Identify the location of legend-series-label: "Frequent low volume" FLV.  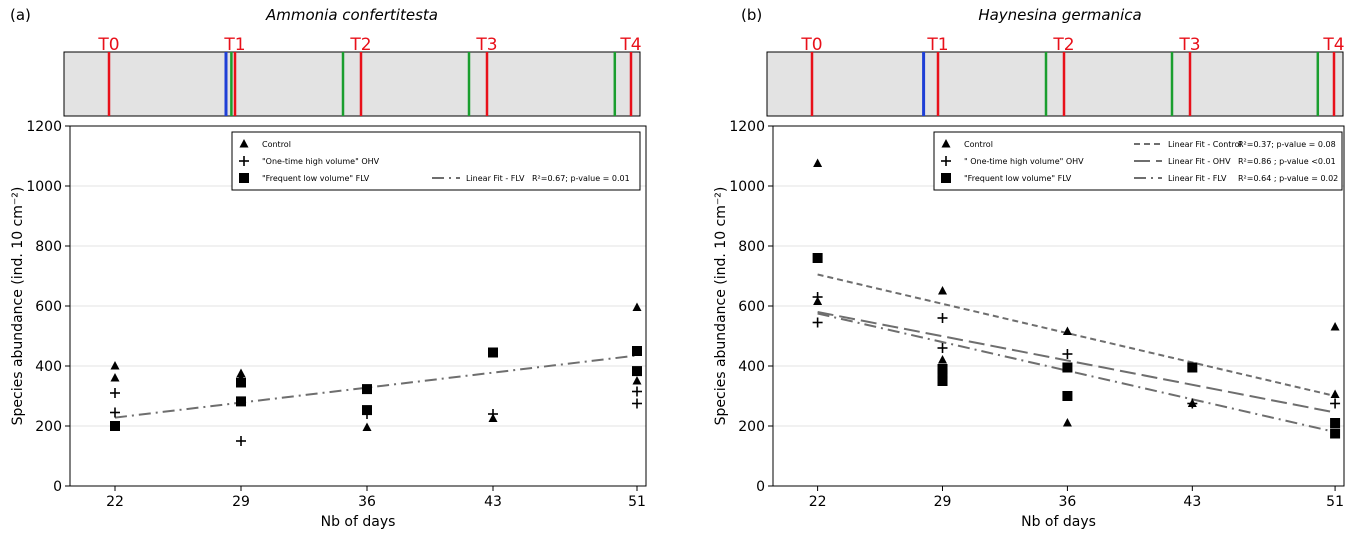
(316, 178).